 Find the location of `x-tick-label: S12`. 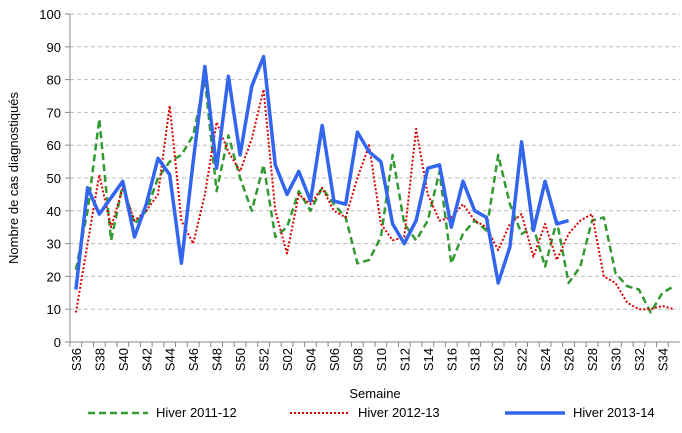

x-tick-label: S12 is located at coordinates (404, 359).